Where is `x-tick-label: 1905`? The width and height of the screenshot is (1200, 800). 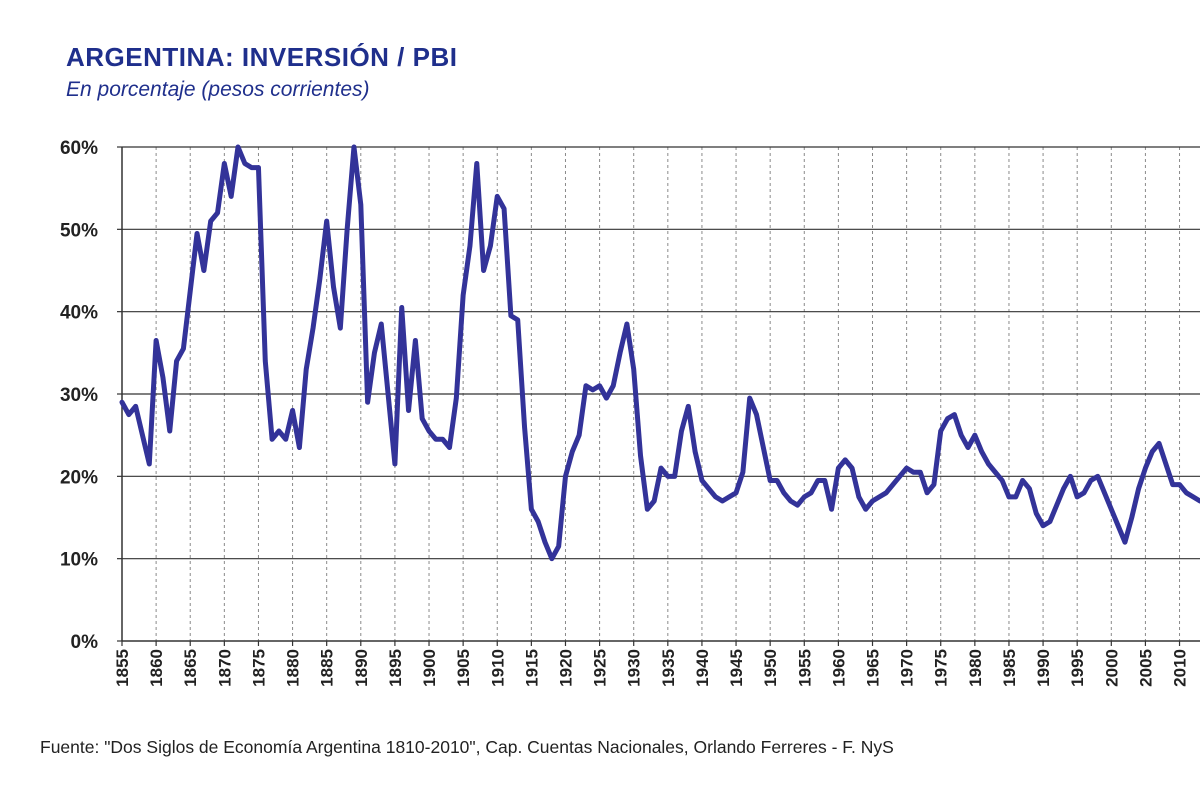
x-tick-label: 1905 is located at coordinates (463, 668).